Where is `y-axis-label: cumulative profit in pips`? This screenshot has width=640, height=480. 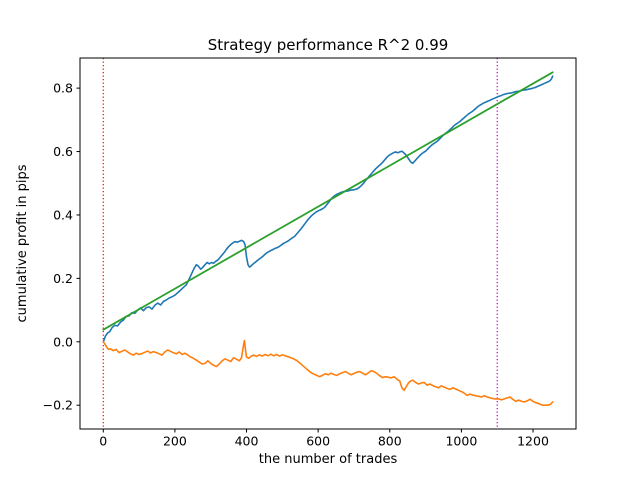 y-axis-label: cumulative profit in pips is located at coordinates (22, 243).